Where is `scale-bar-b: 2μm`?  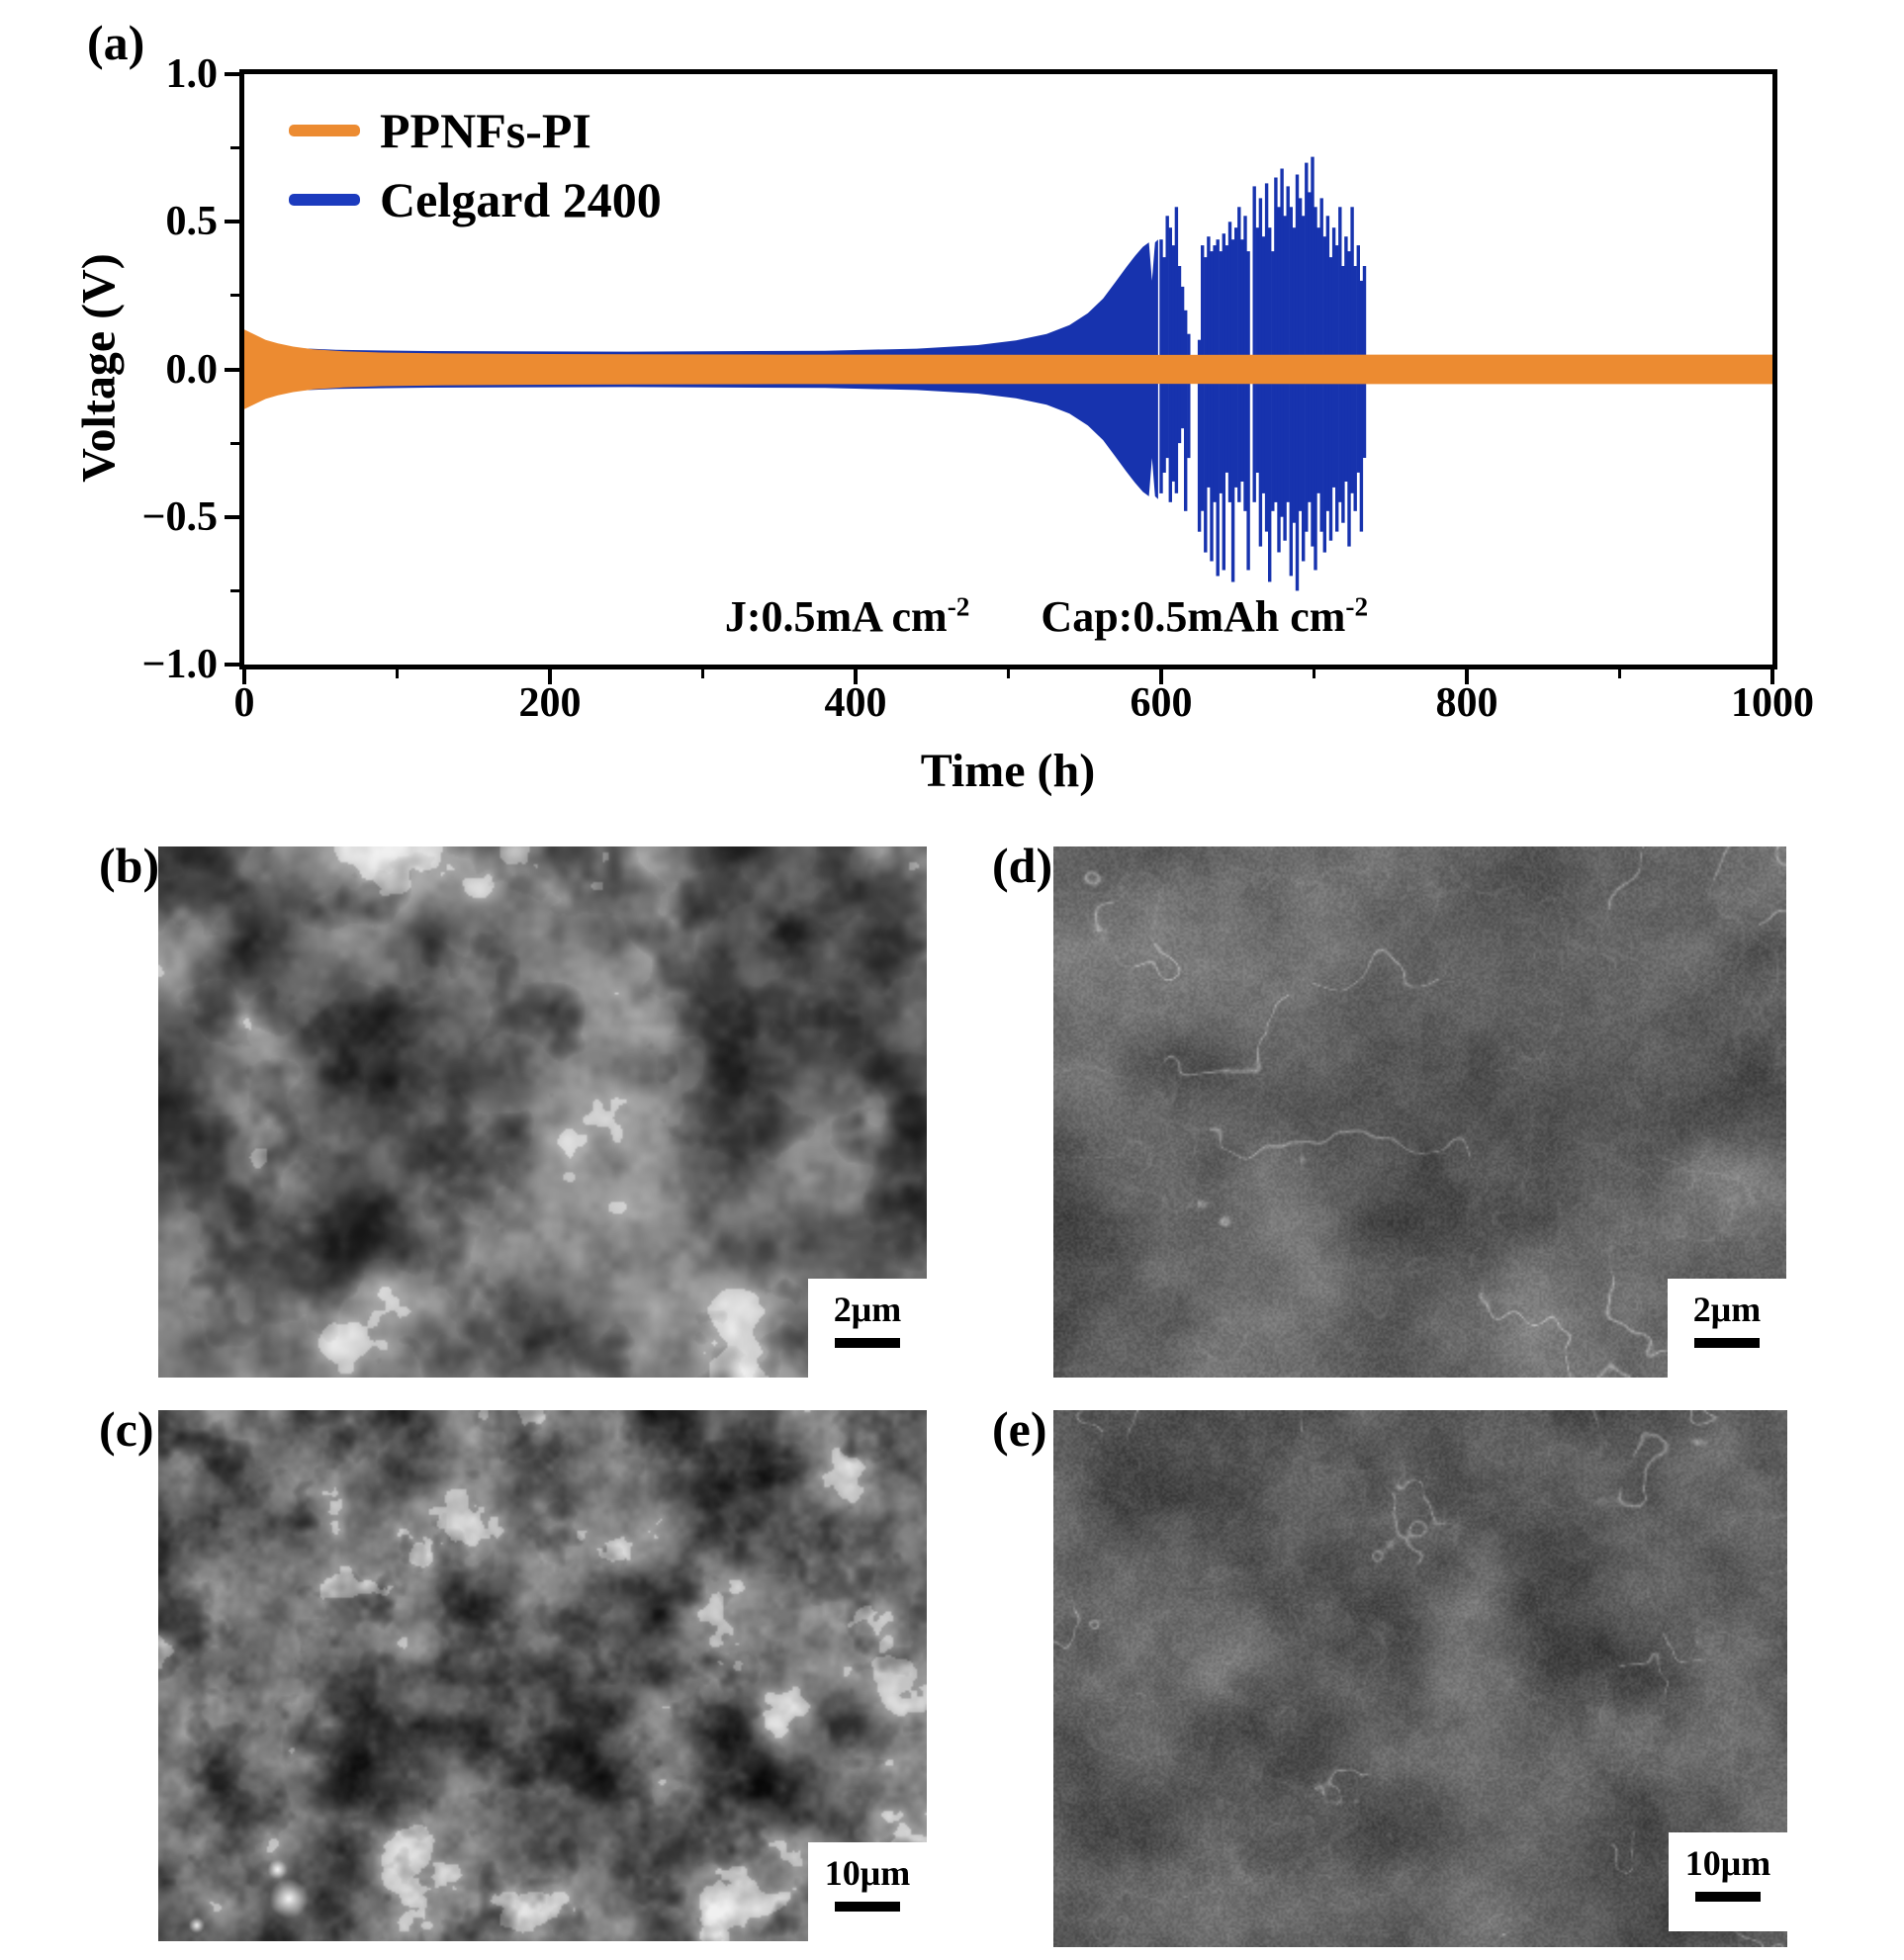 scale-bar-b: 2μm is located at coordinates (867, 1329).